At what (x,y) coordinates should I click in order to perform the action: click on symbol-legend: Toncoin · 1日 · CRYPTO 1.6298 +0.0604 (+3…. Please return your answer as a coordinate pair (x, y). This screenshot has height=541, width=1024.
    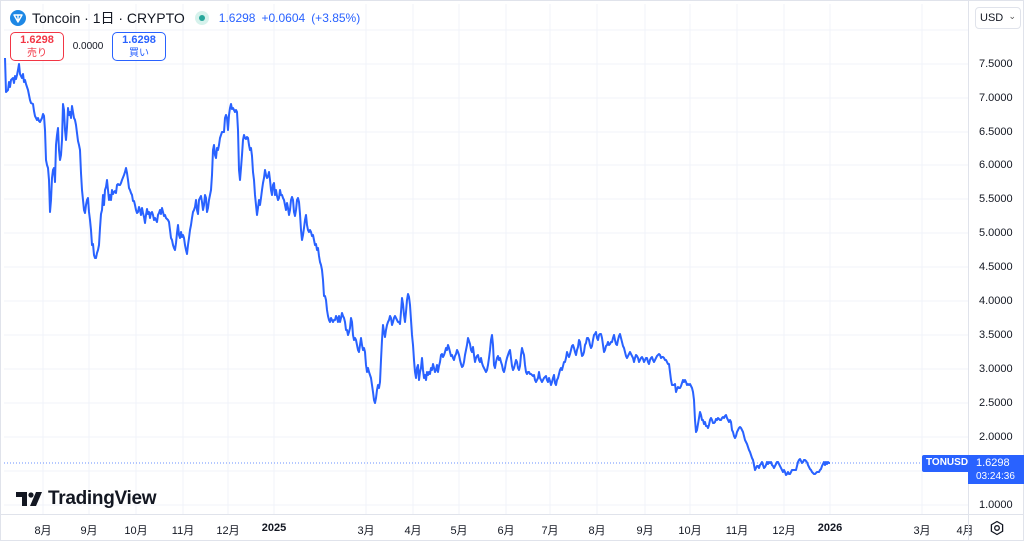
    Looking at the image, I should click on (185, 18).